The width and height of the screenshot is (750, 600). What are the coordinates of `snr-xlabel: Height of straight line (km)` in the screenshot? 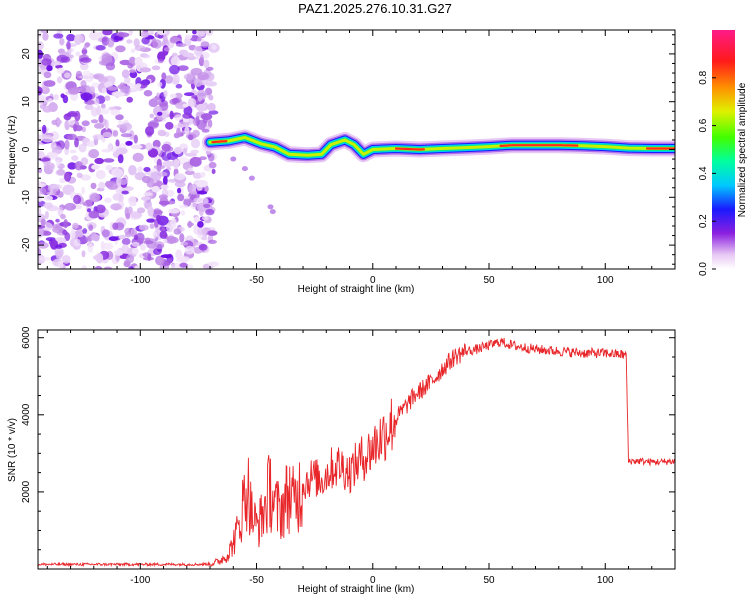 It's located at (356, 589).